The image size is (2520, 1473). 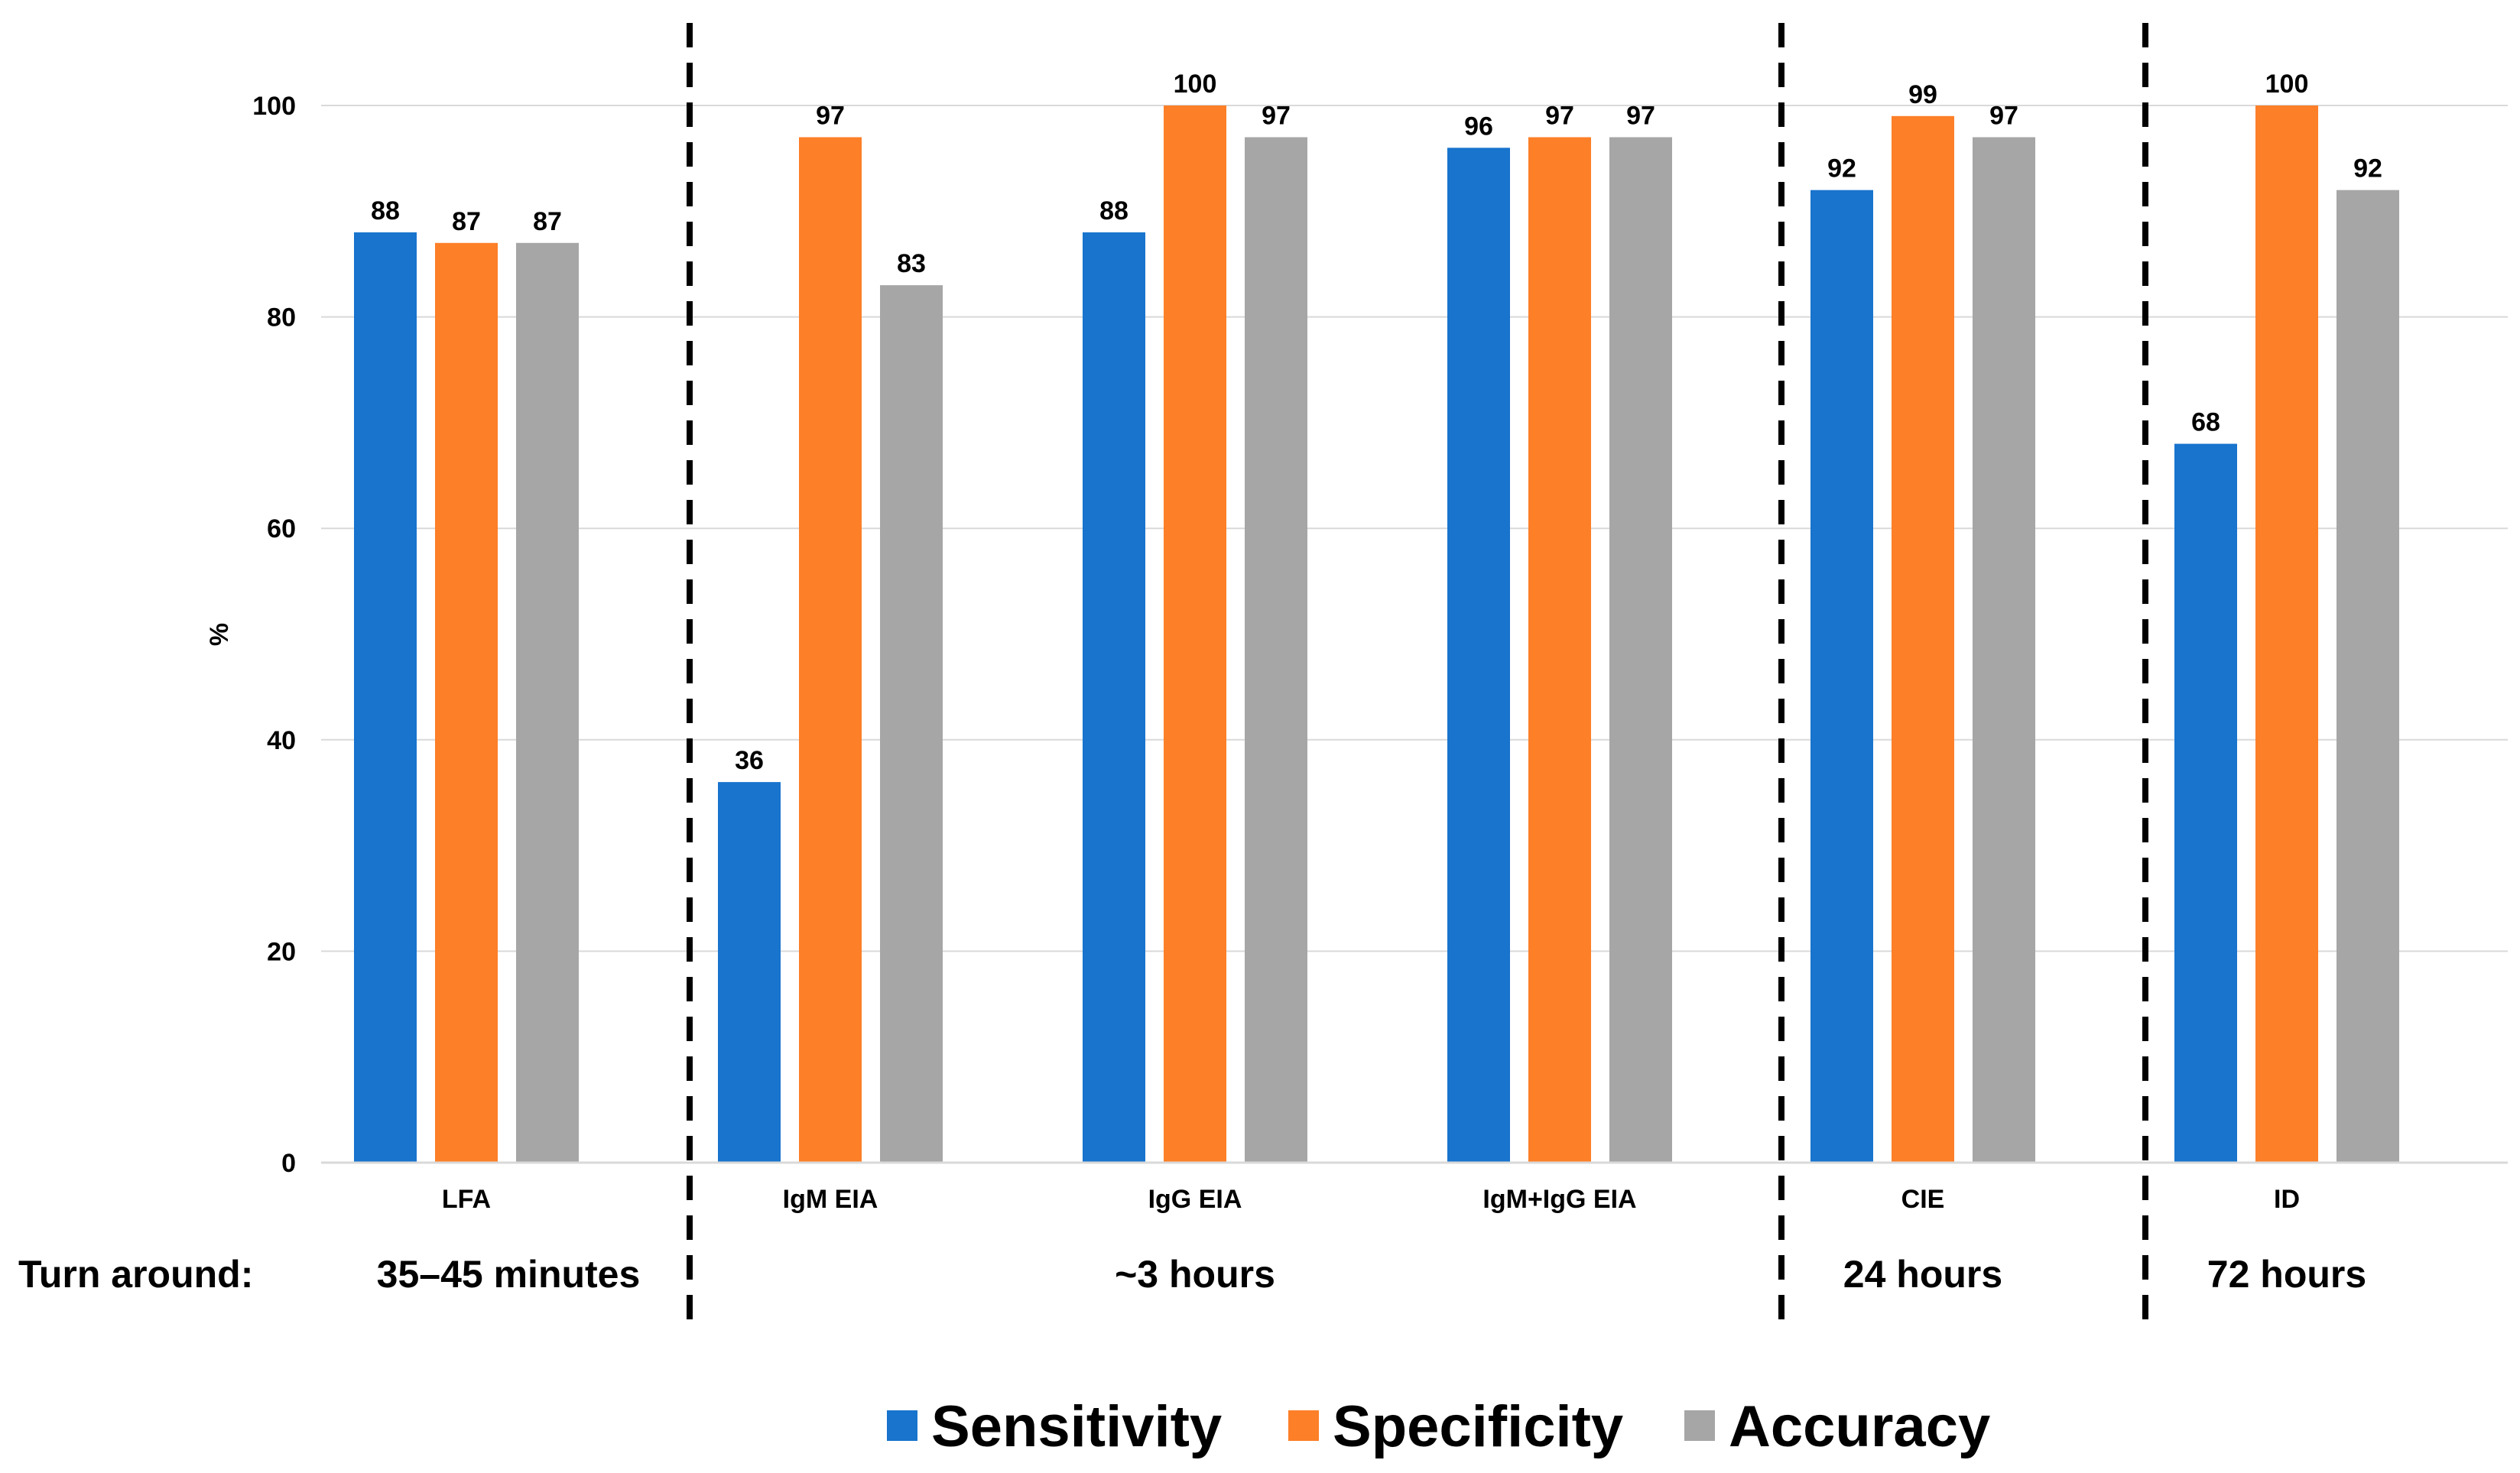 I want to click on category-label: IgM EIA, so click(x=831, y=1199).